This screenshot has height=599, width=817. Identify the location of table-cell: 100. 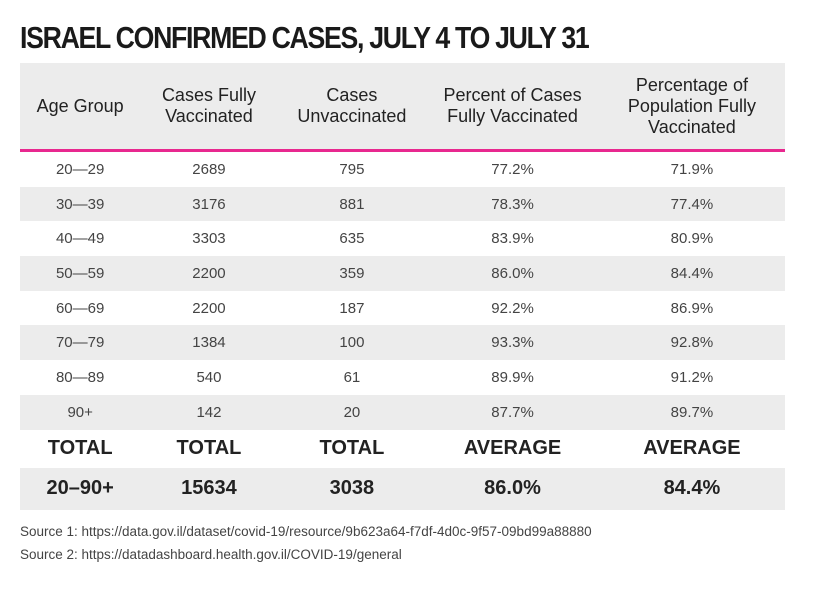
(352, 343).